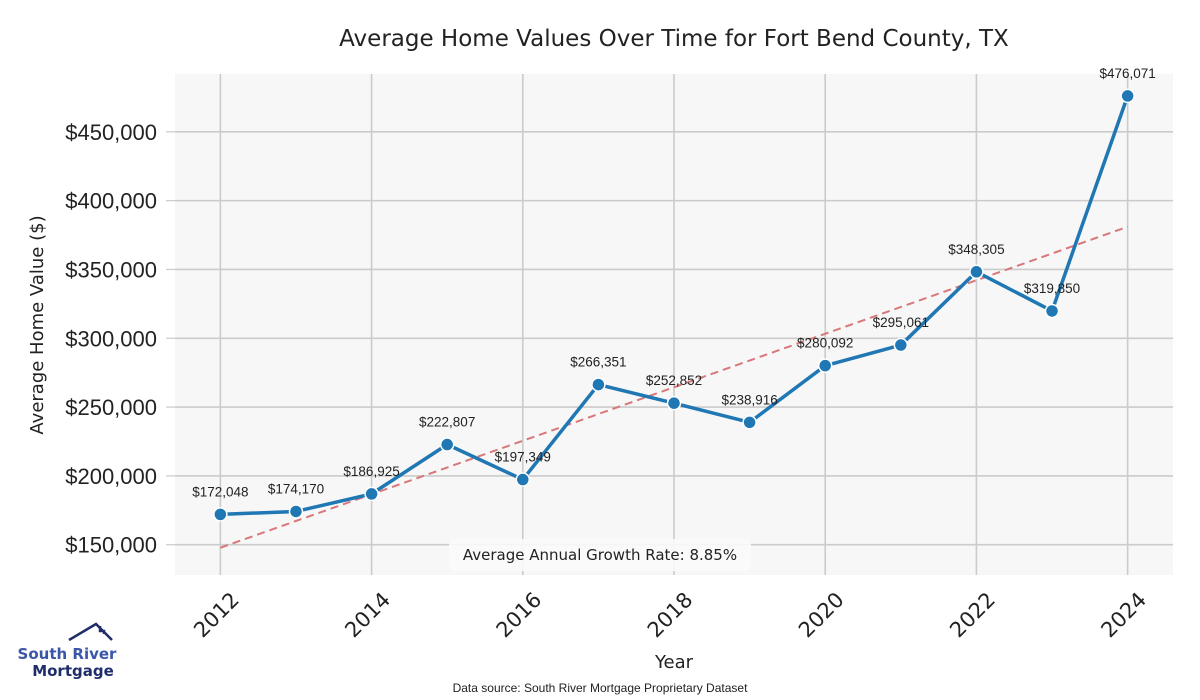 The width and height of the screenshot is (1200, 700). Describe the element at coordinates (371, 471) in the screenshot. I see `data-label: $186,925` at that location.